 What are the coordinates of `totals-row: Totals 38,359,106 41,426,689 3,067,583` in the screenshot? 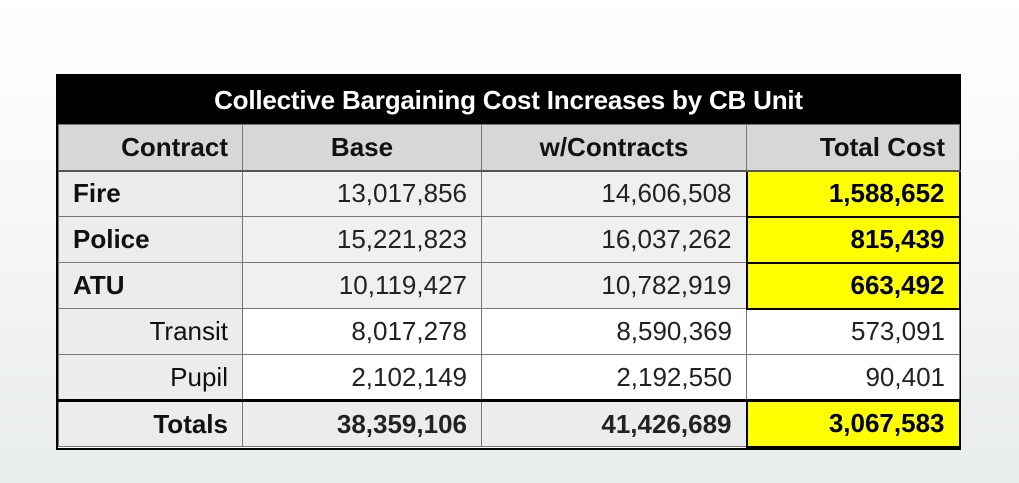 It's located at (509, 423).